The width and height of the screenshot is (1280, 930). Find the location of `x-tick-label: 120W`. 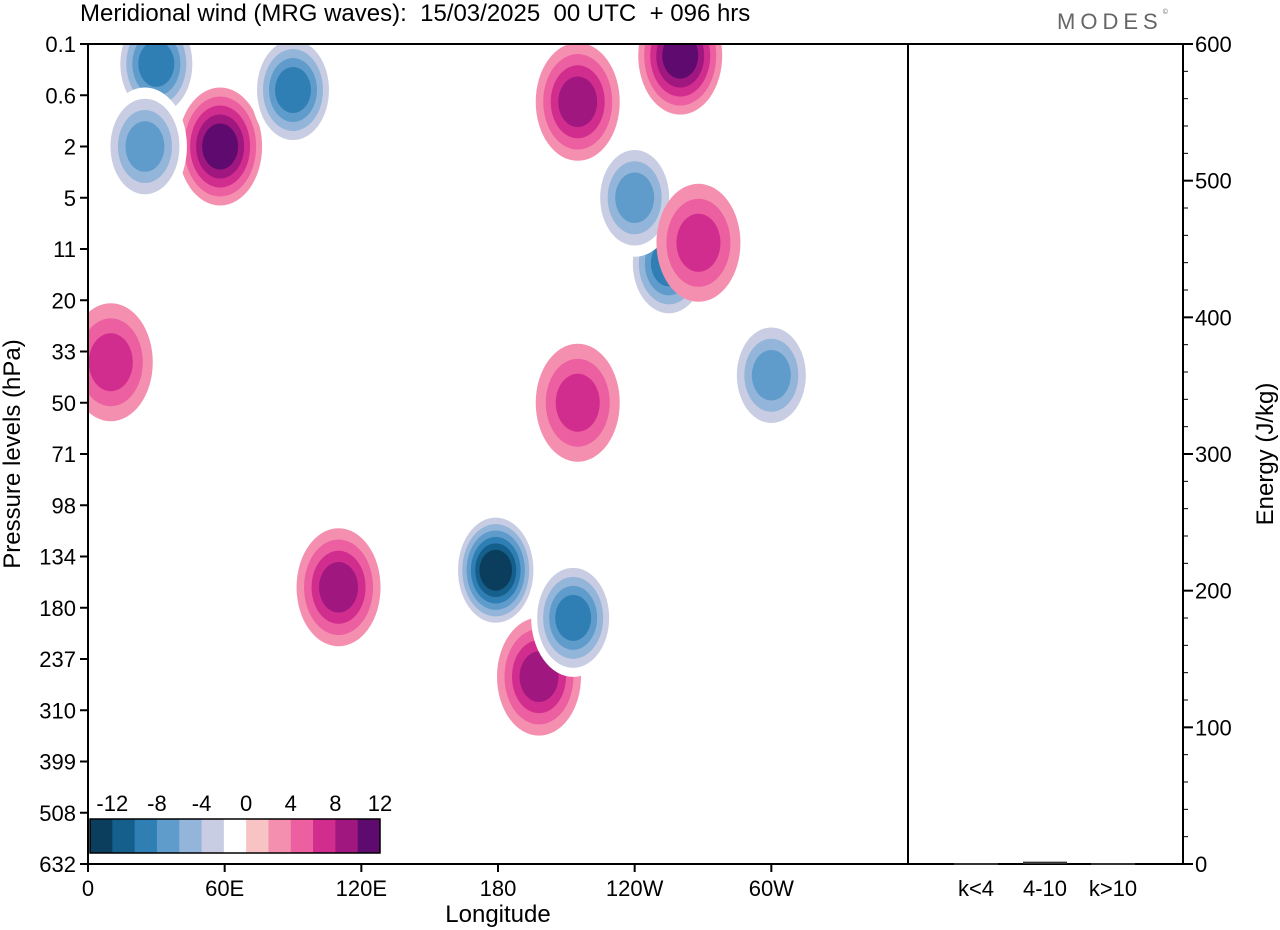

x-tick-label: 120W is located at coordinates (635, 888).